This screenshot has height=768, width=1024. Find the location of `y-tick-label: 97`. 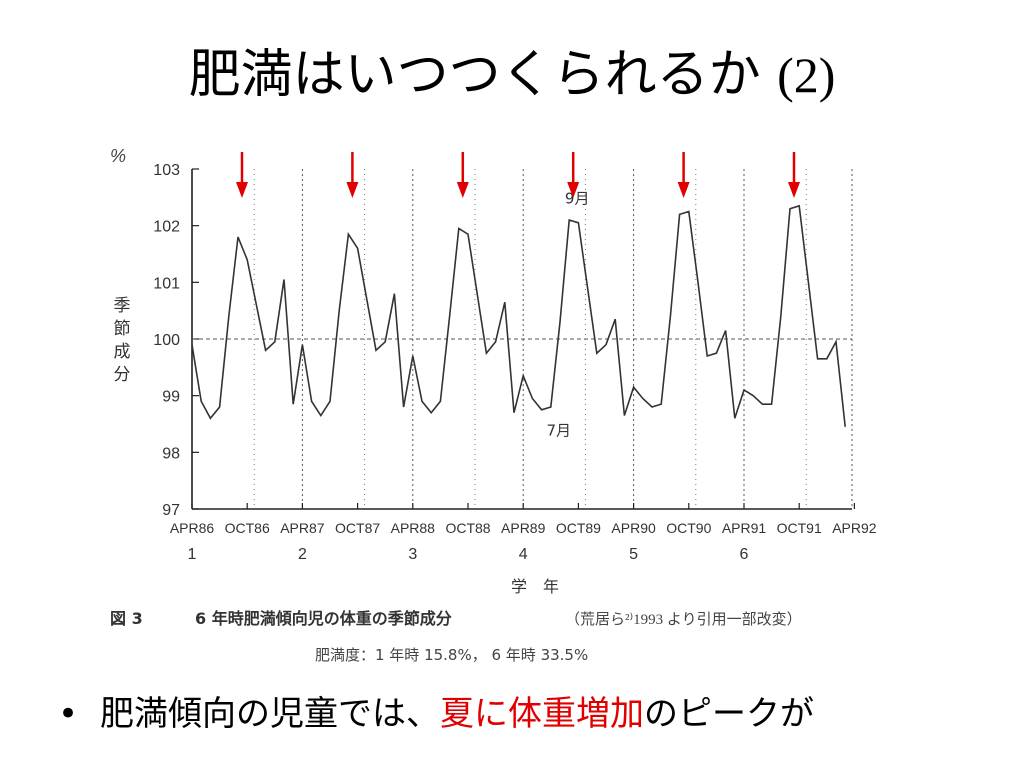

y-tick-label: 97 is located at coordinates (171, 510).